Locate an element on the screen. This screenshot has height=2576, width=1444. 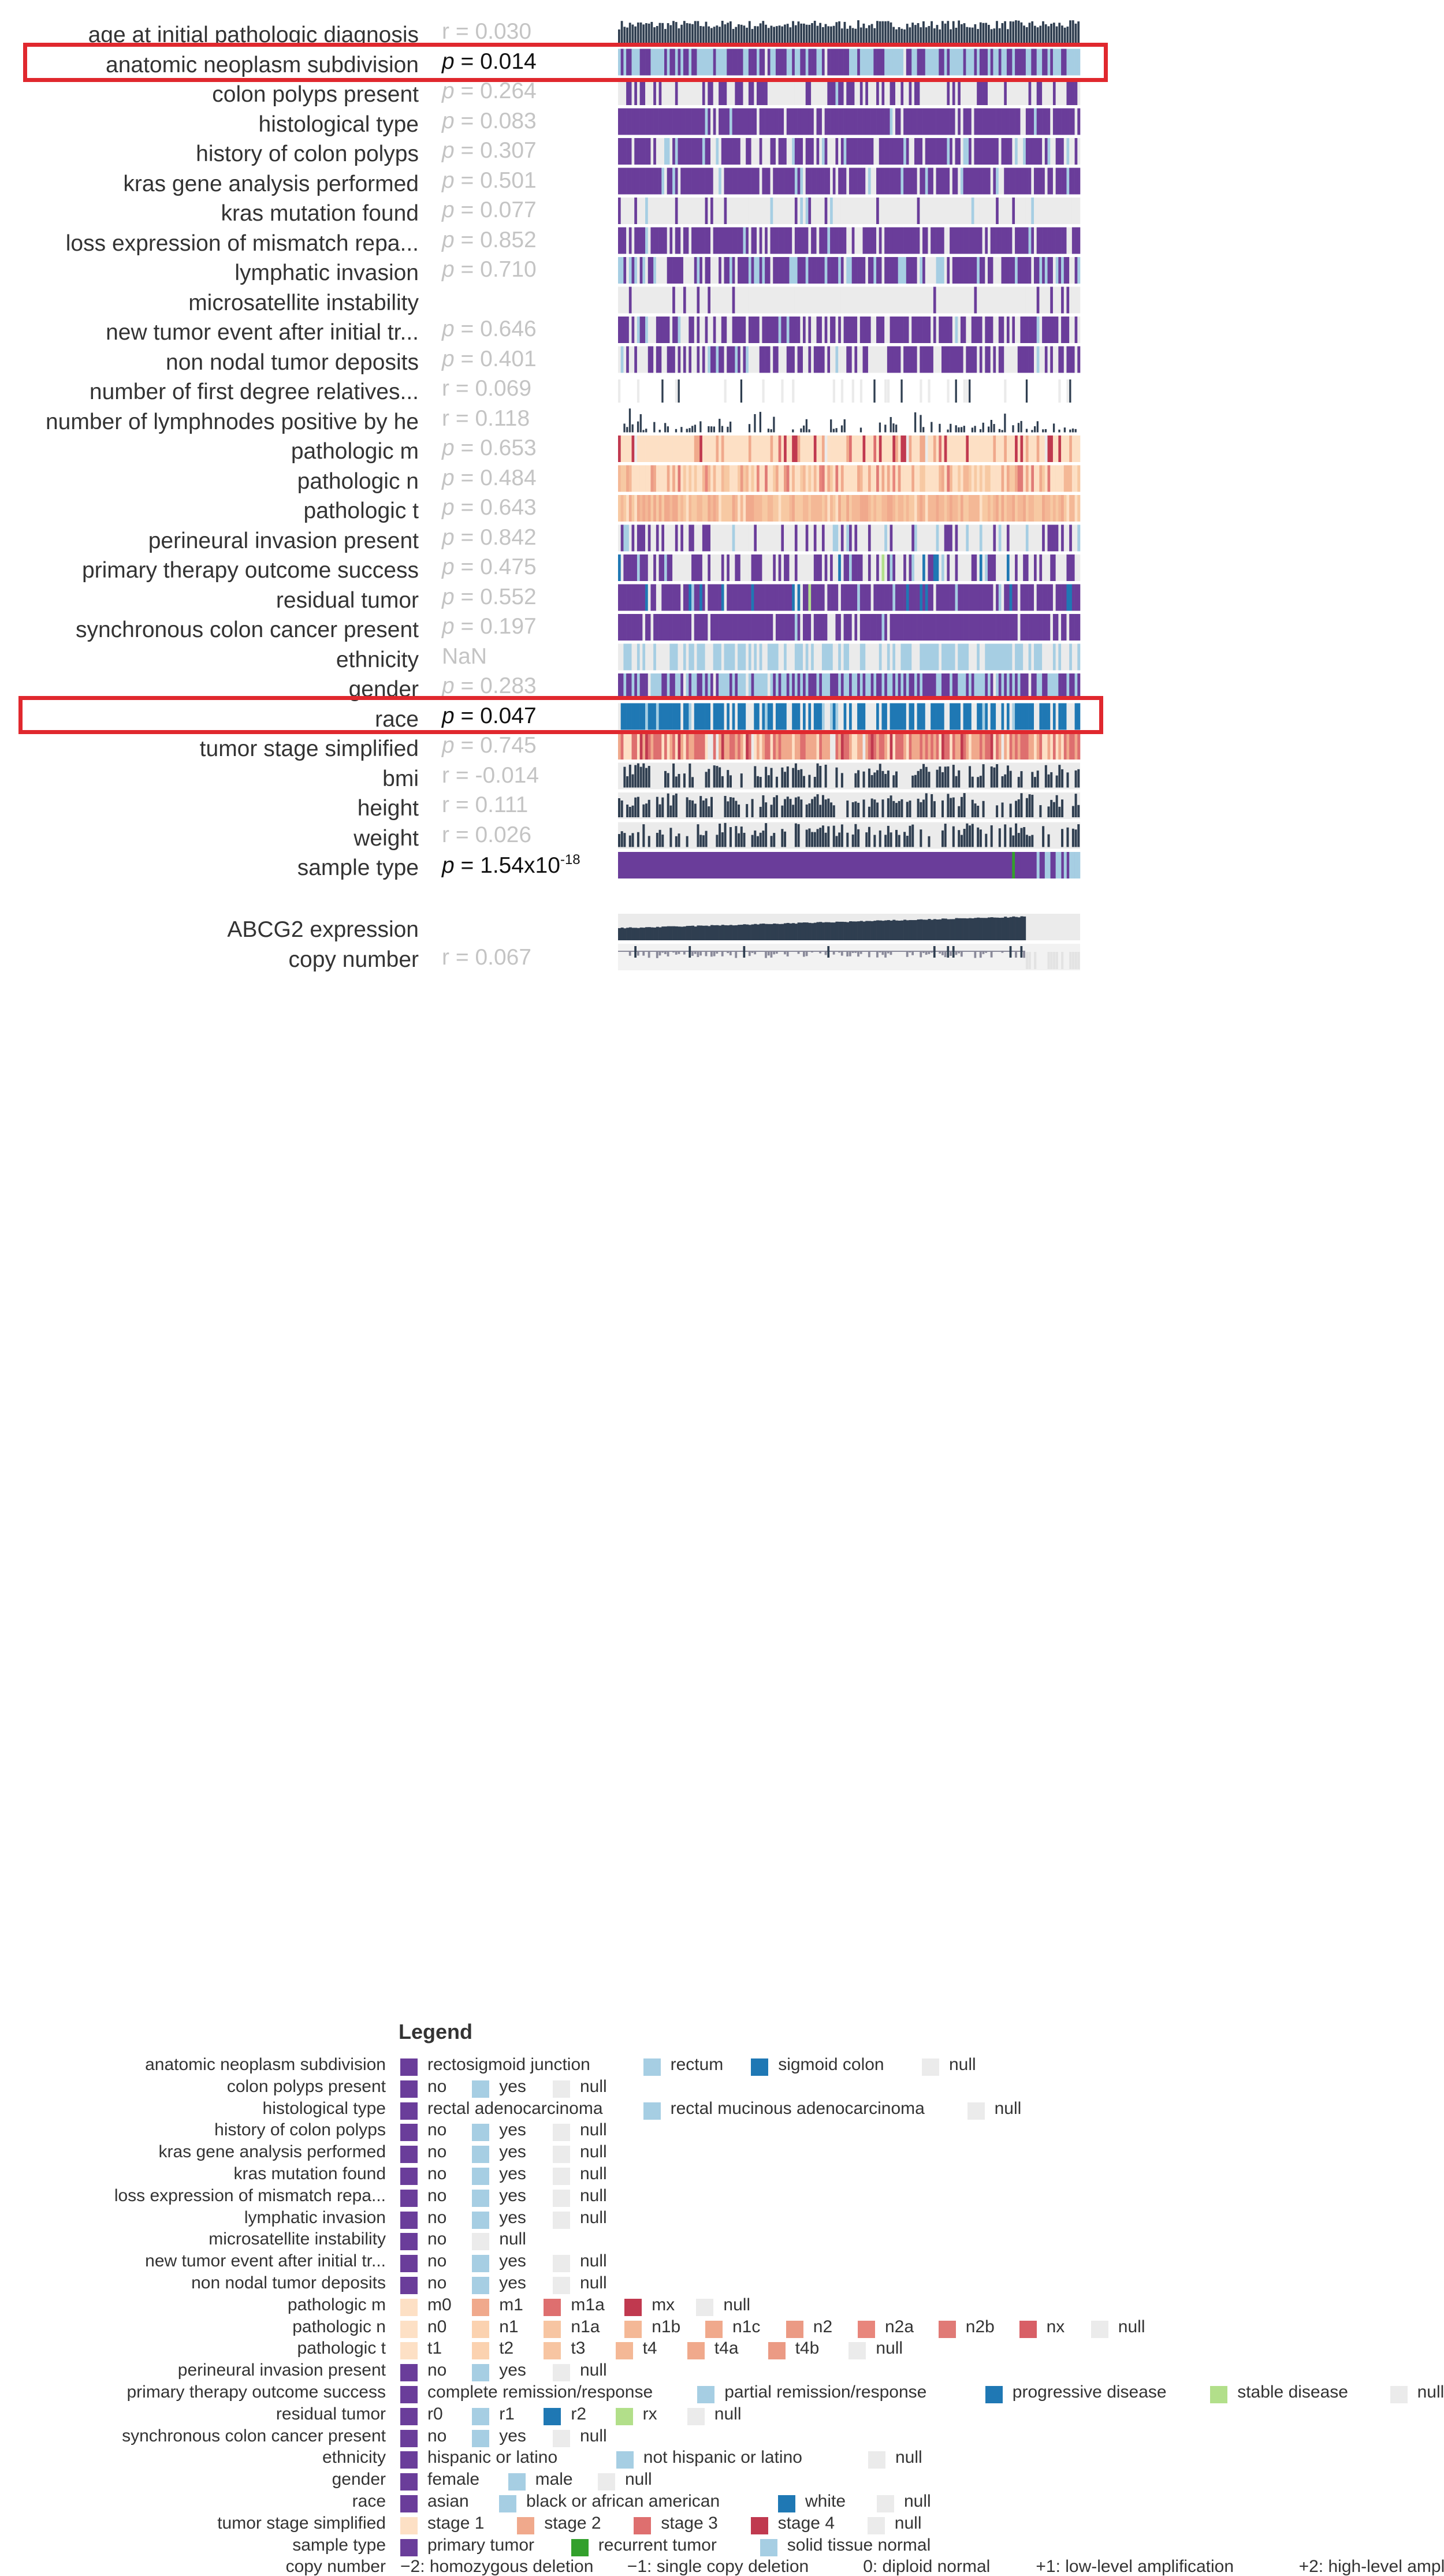
cell-ethnicity is located at coordinates (1019, 657).